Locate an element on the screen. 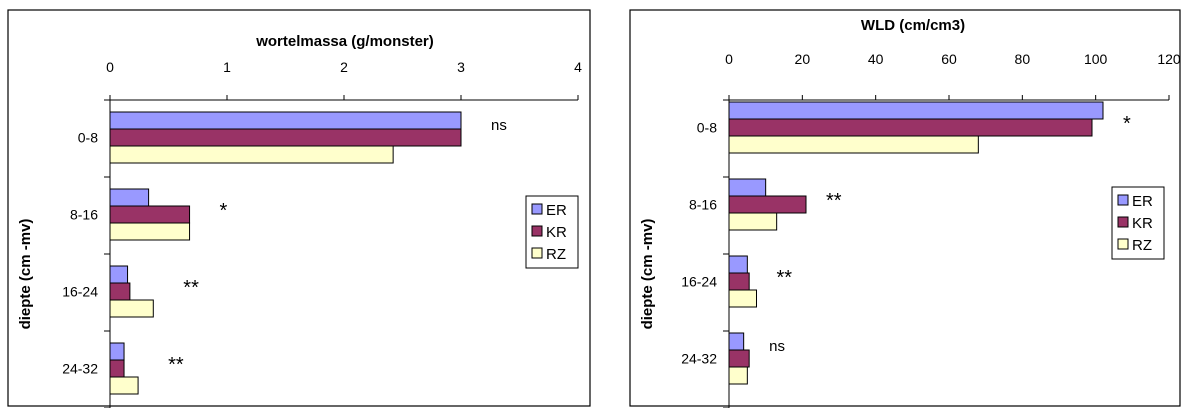 This screenshot has height=408, width=1186. x-tick-label: 20 is located at coordinates (803, 59).